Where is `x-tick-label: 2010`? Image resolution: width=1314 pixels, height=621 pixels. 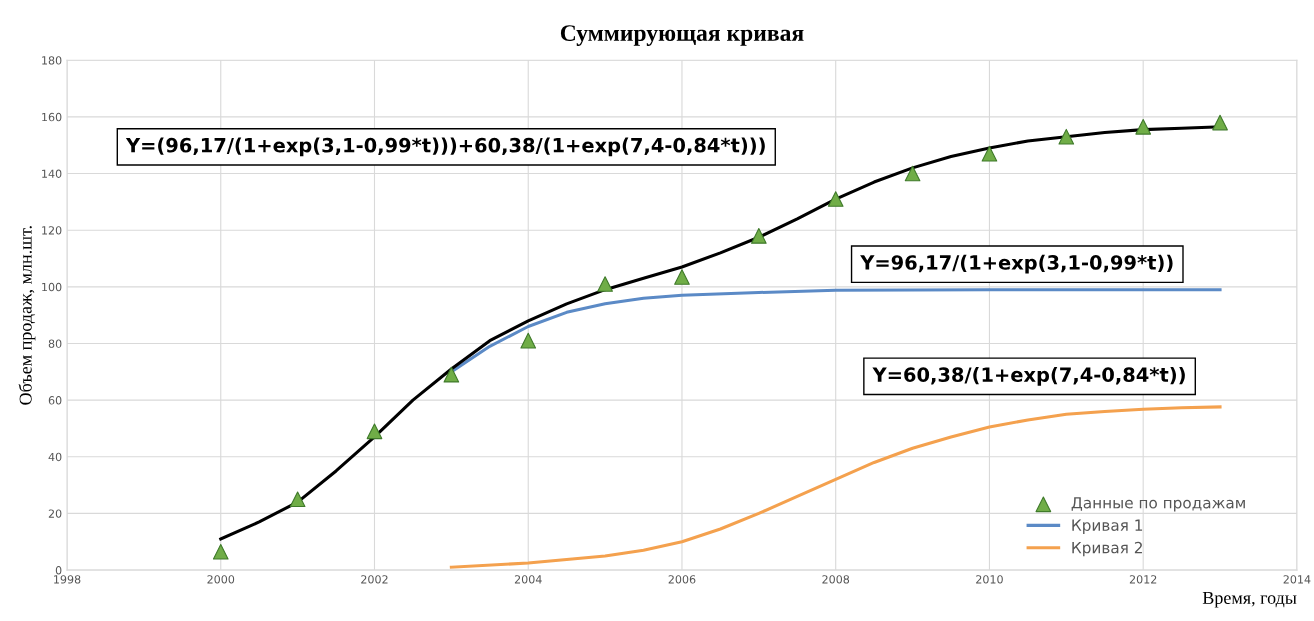
x-tick-label: 2010 is located at coordinates (989, 579).